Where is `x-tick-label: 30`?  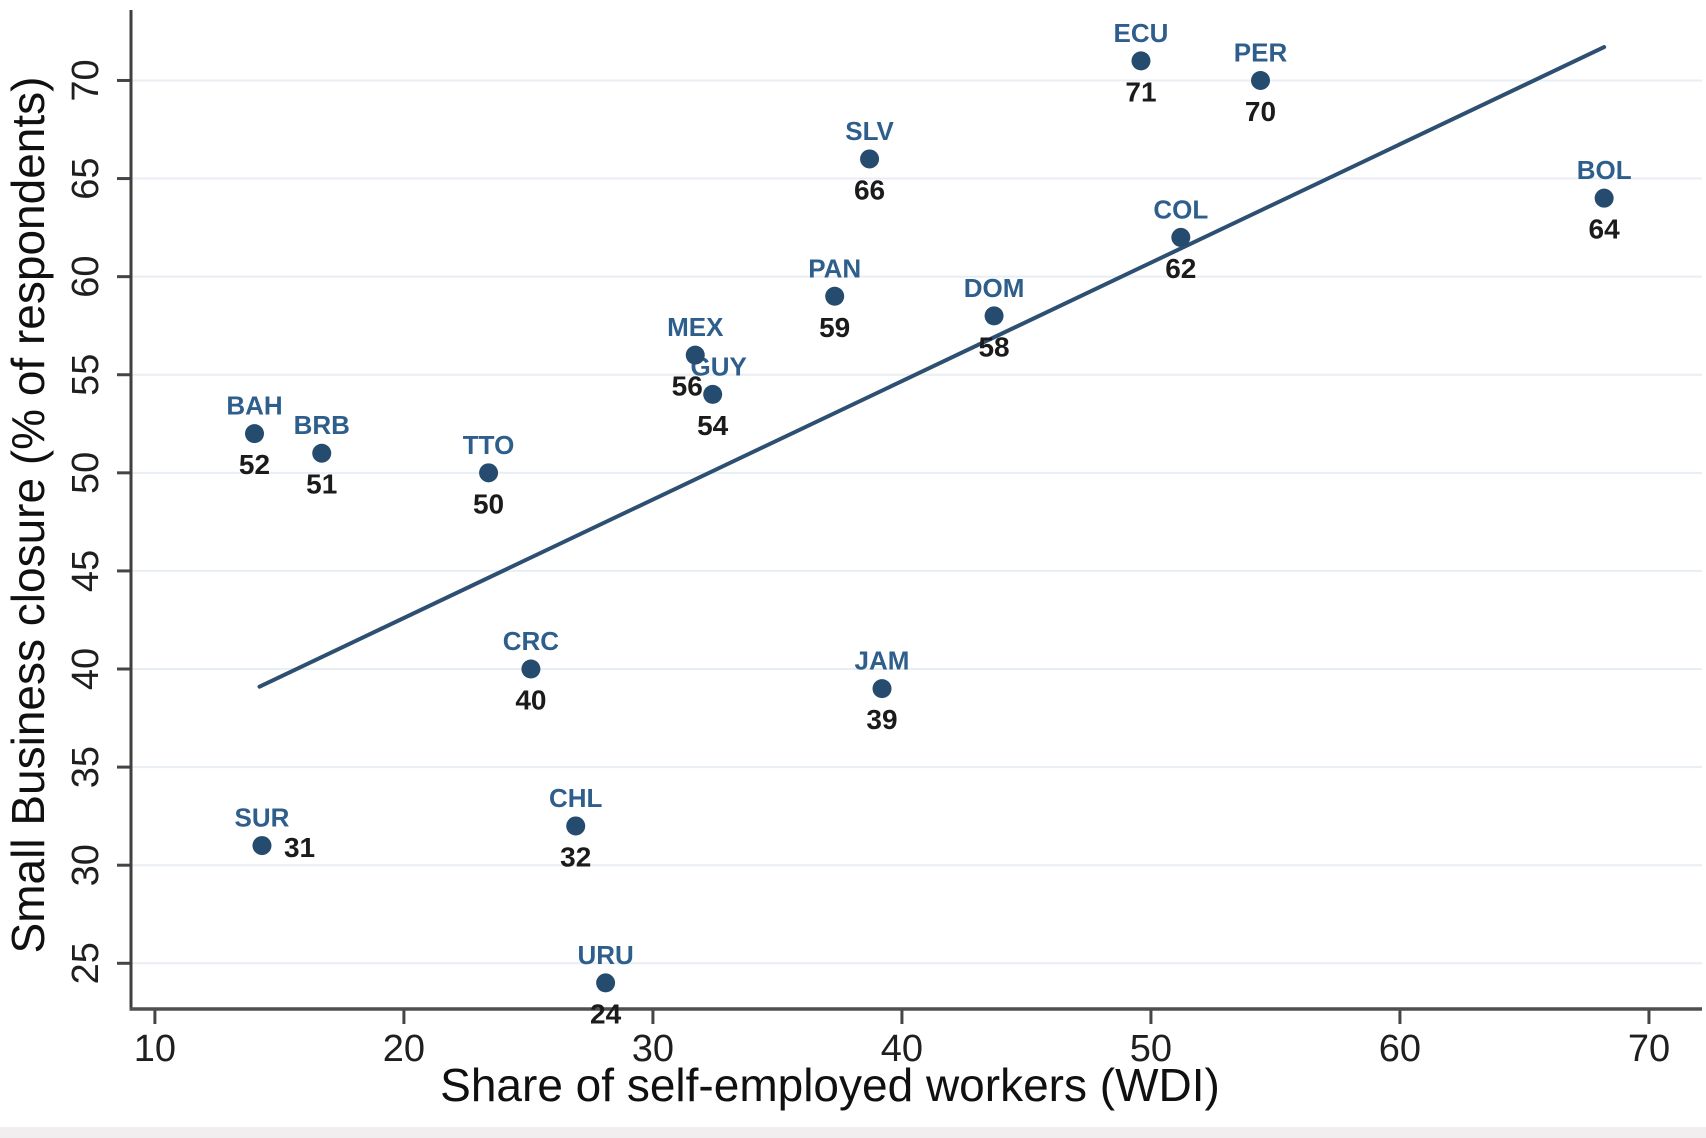 x-tick-label: 30 is located at coordinates (653, 1049).